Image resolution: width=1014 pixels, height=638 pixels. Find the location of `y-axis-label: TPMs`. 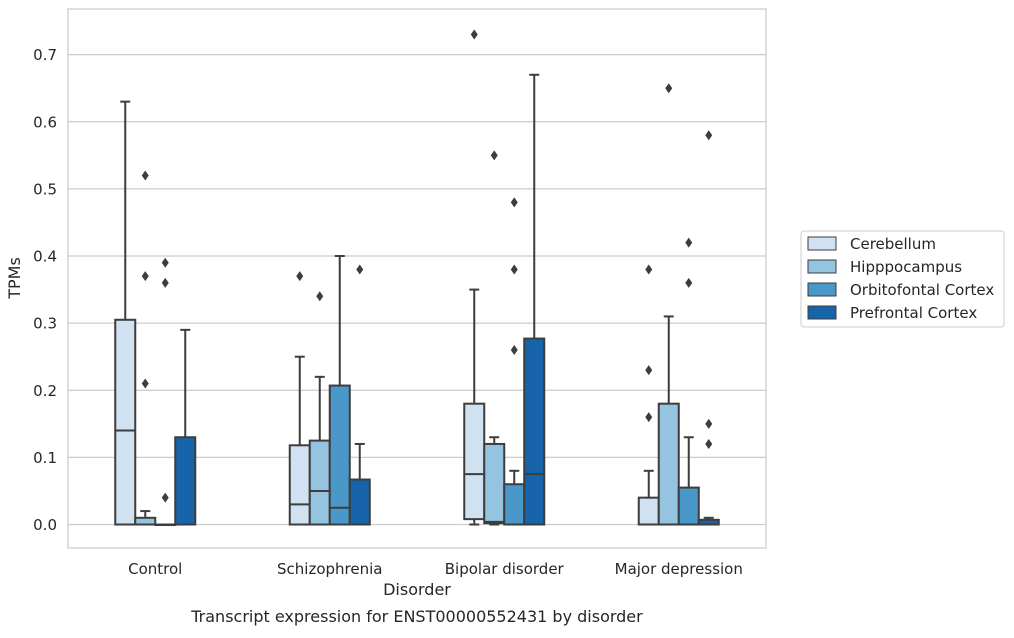

y-axis-label: TPMs is located at coordinates (14, 278).